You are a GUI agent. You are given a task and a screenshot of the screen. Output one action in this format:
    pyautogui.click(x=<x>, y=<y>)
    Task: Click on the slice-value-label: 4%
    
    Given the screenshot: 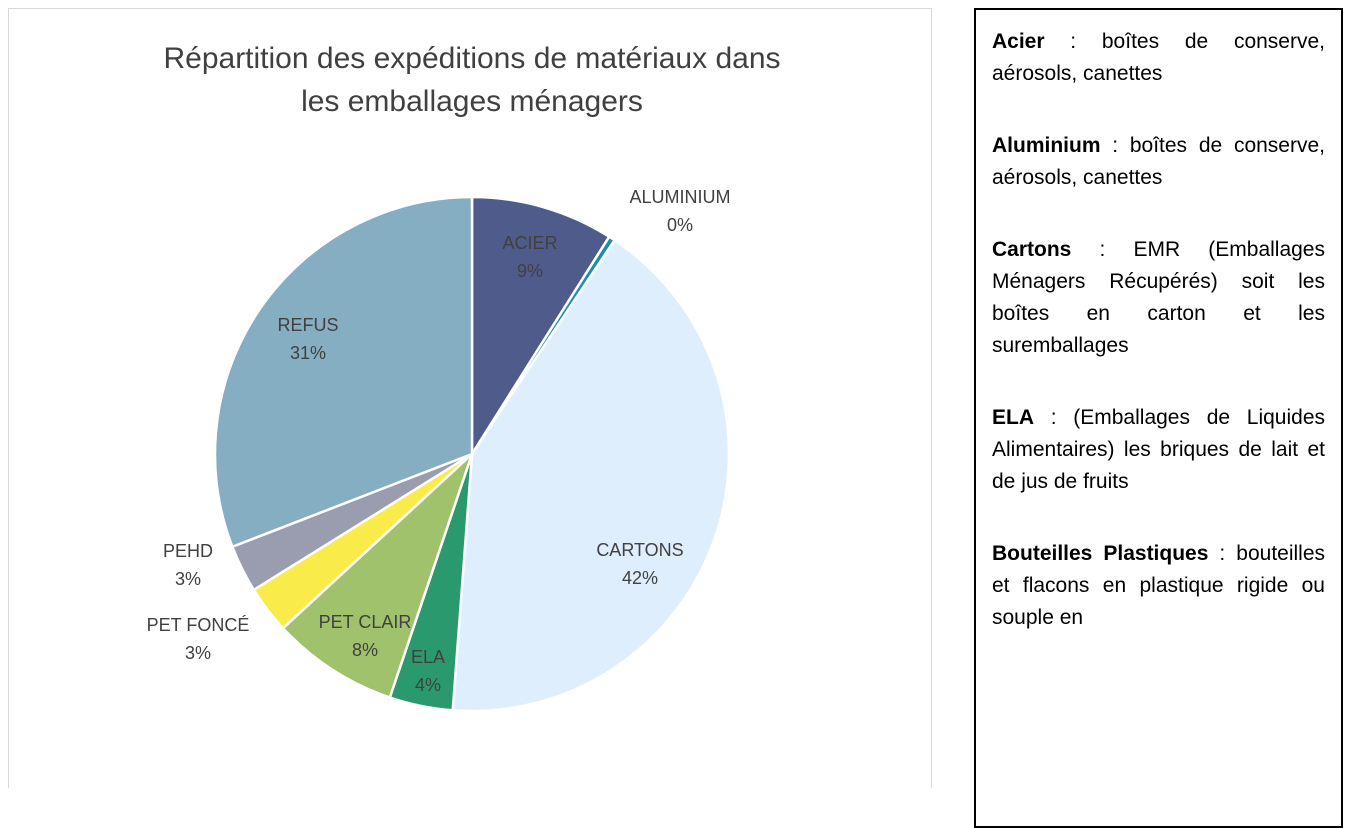 What is the action you would take?
    pyautogui.click(x=428, y=685)
    